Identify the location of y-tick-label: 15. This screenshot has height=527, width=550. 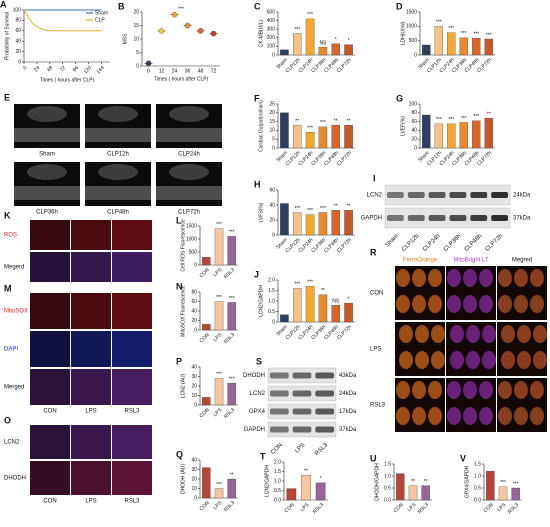
(272, 122).